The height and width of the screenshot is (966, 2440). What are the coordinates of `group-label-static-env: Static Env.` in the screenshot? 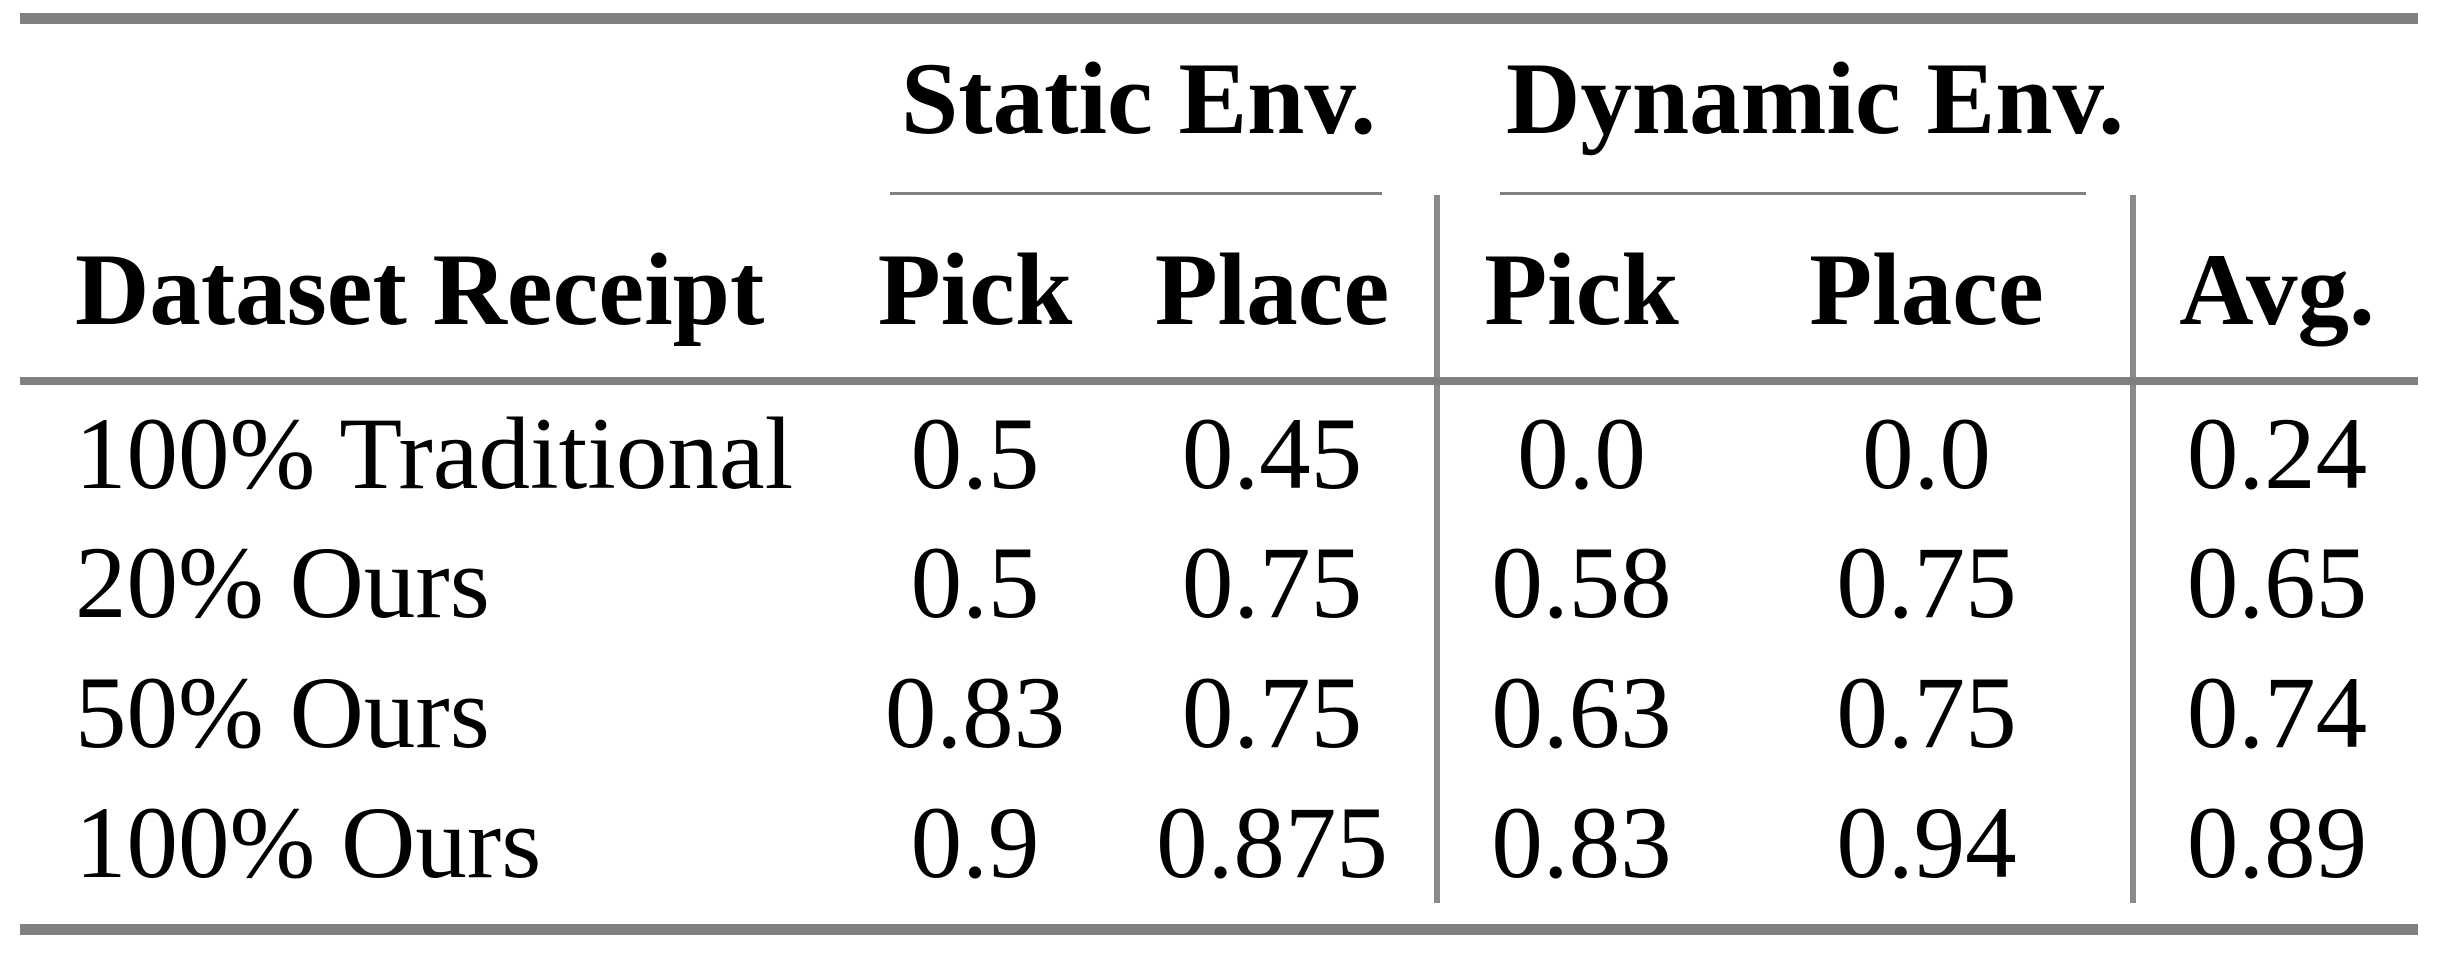 It's located at (1138, 99).